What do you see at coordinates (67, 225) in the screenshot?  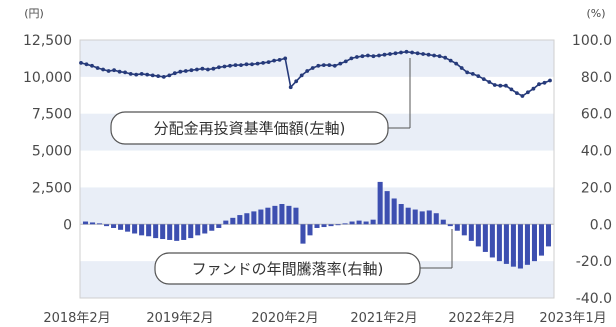 I see `left-tick-label: 0` at bounding box center [67, 225].